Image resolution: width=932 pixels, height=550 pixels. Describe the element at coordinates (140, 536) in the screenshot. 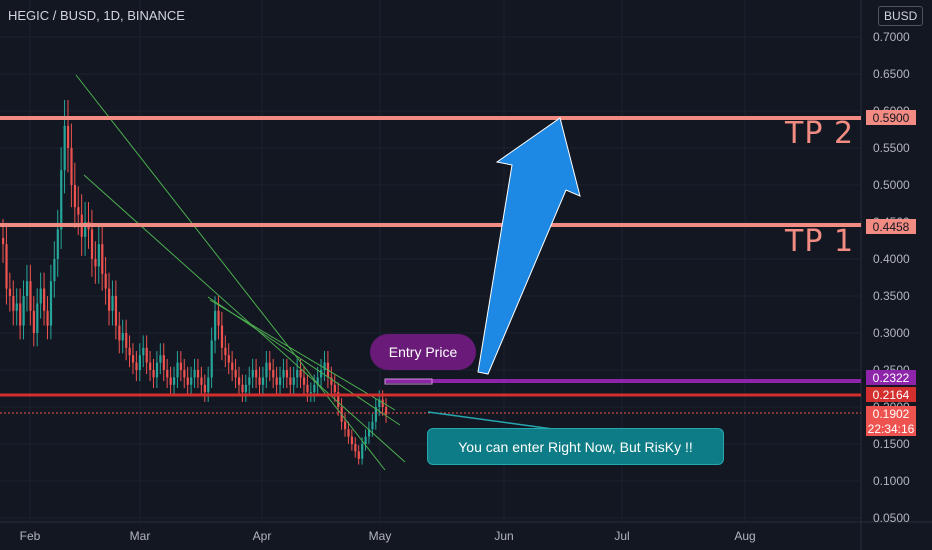

I see `x-tick-label: Mar` at that location.